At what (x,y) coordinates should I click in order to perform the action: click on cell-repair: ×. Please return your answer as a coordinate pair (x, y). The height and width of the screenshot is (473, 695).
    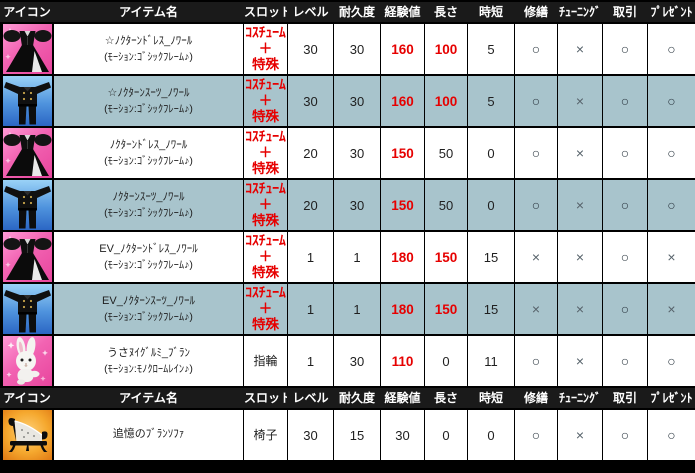
    Looking at the image, I should click on (536, 309).